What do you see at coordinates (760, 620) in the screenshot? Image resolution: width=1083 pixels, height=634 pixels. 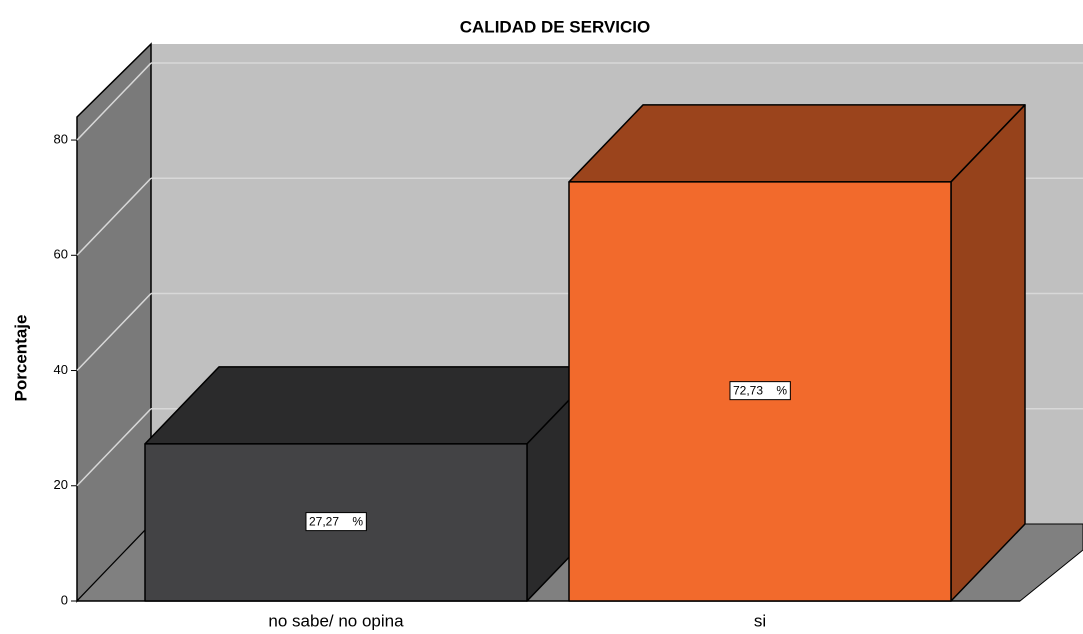 I see `x-tick-label: si` at bounding box center [760, 620].